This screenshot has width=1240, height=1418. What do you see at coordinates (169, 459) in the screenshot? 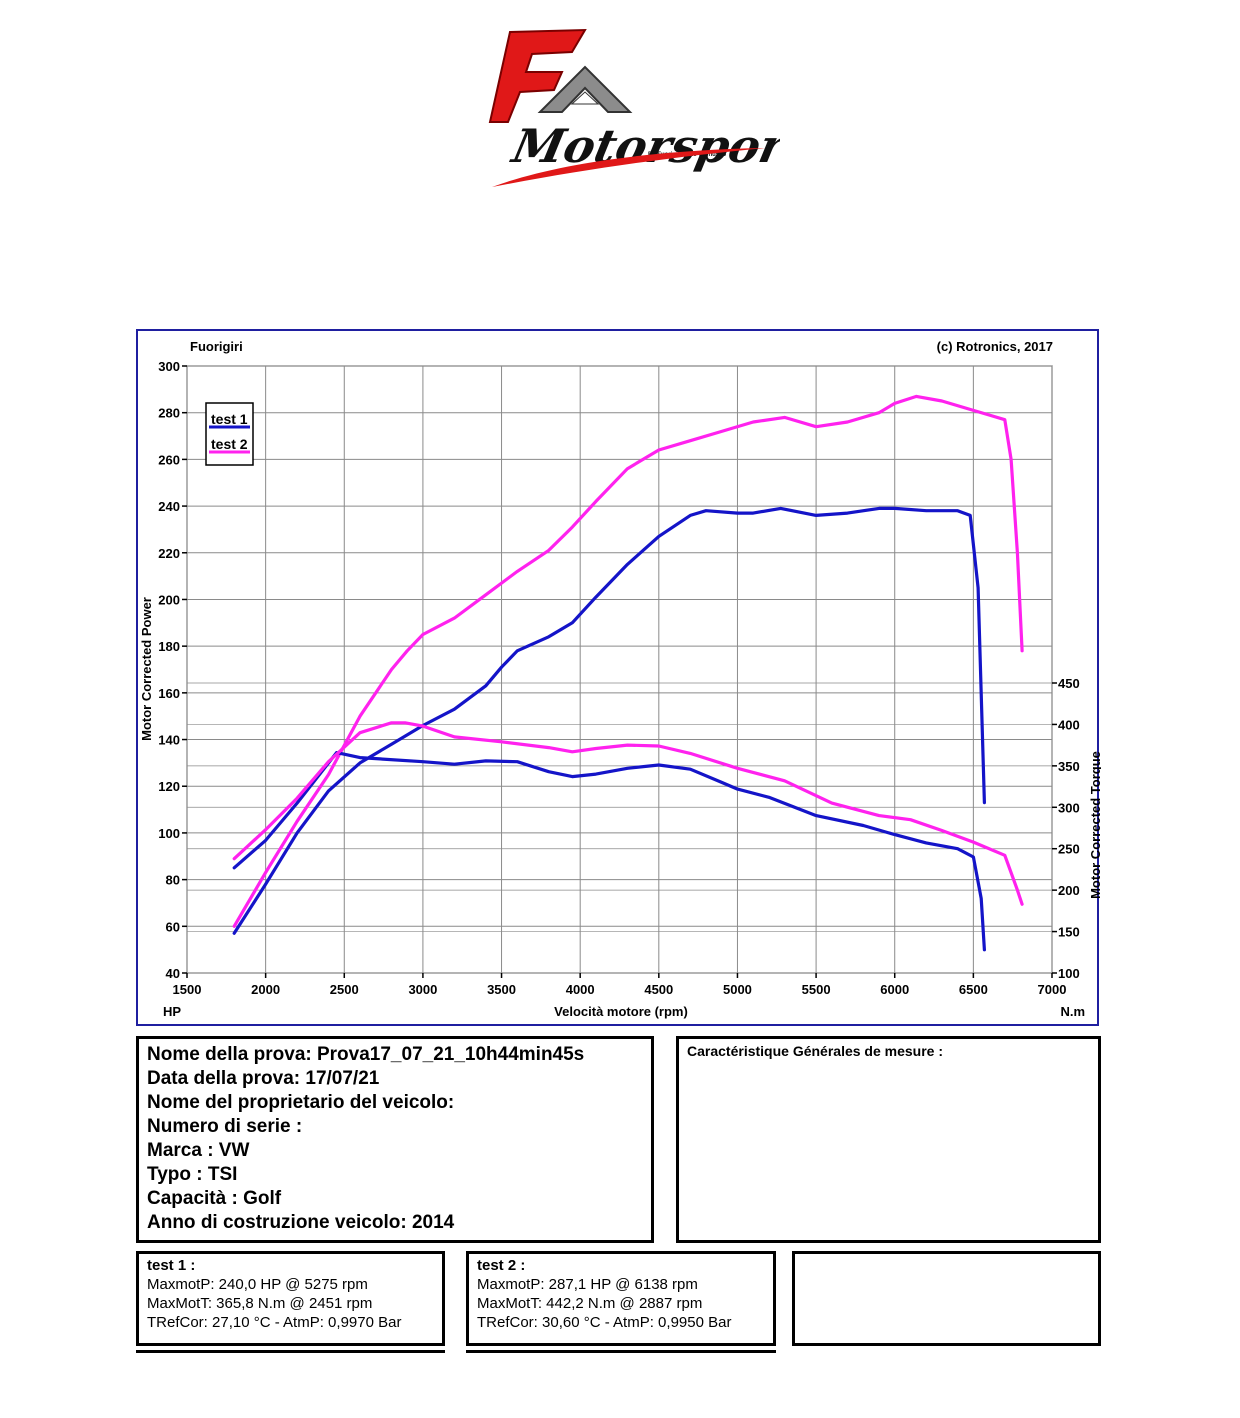
I see `y-tick-label: 260` at bounding box center [169, 459].